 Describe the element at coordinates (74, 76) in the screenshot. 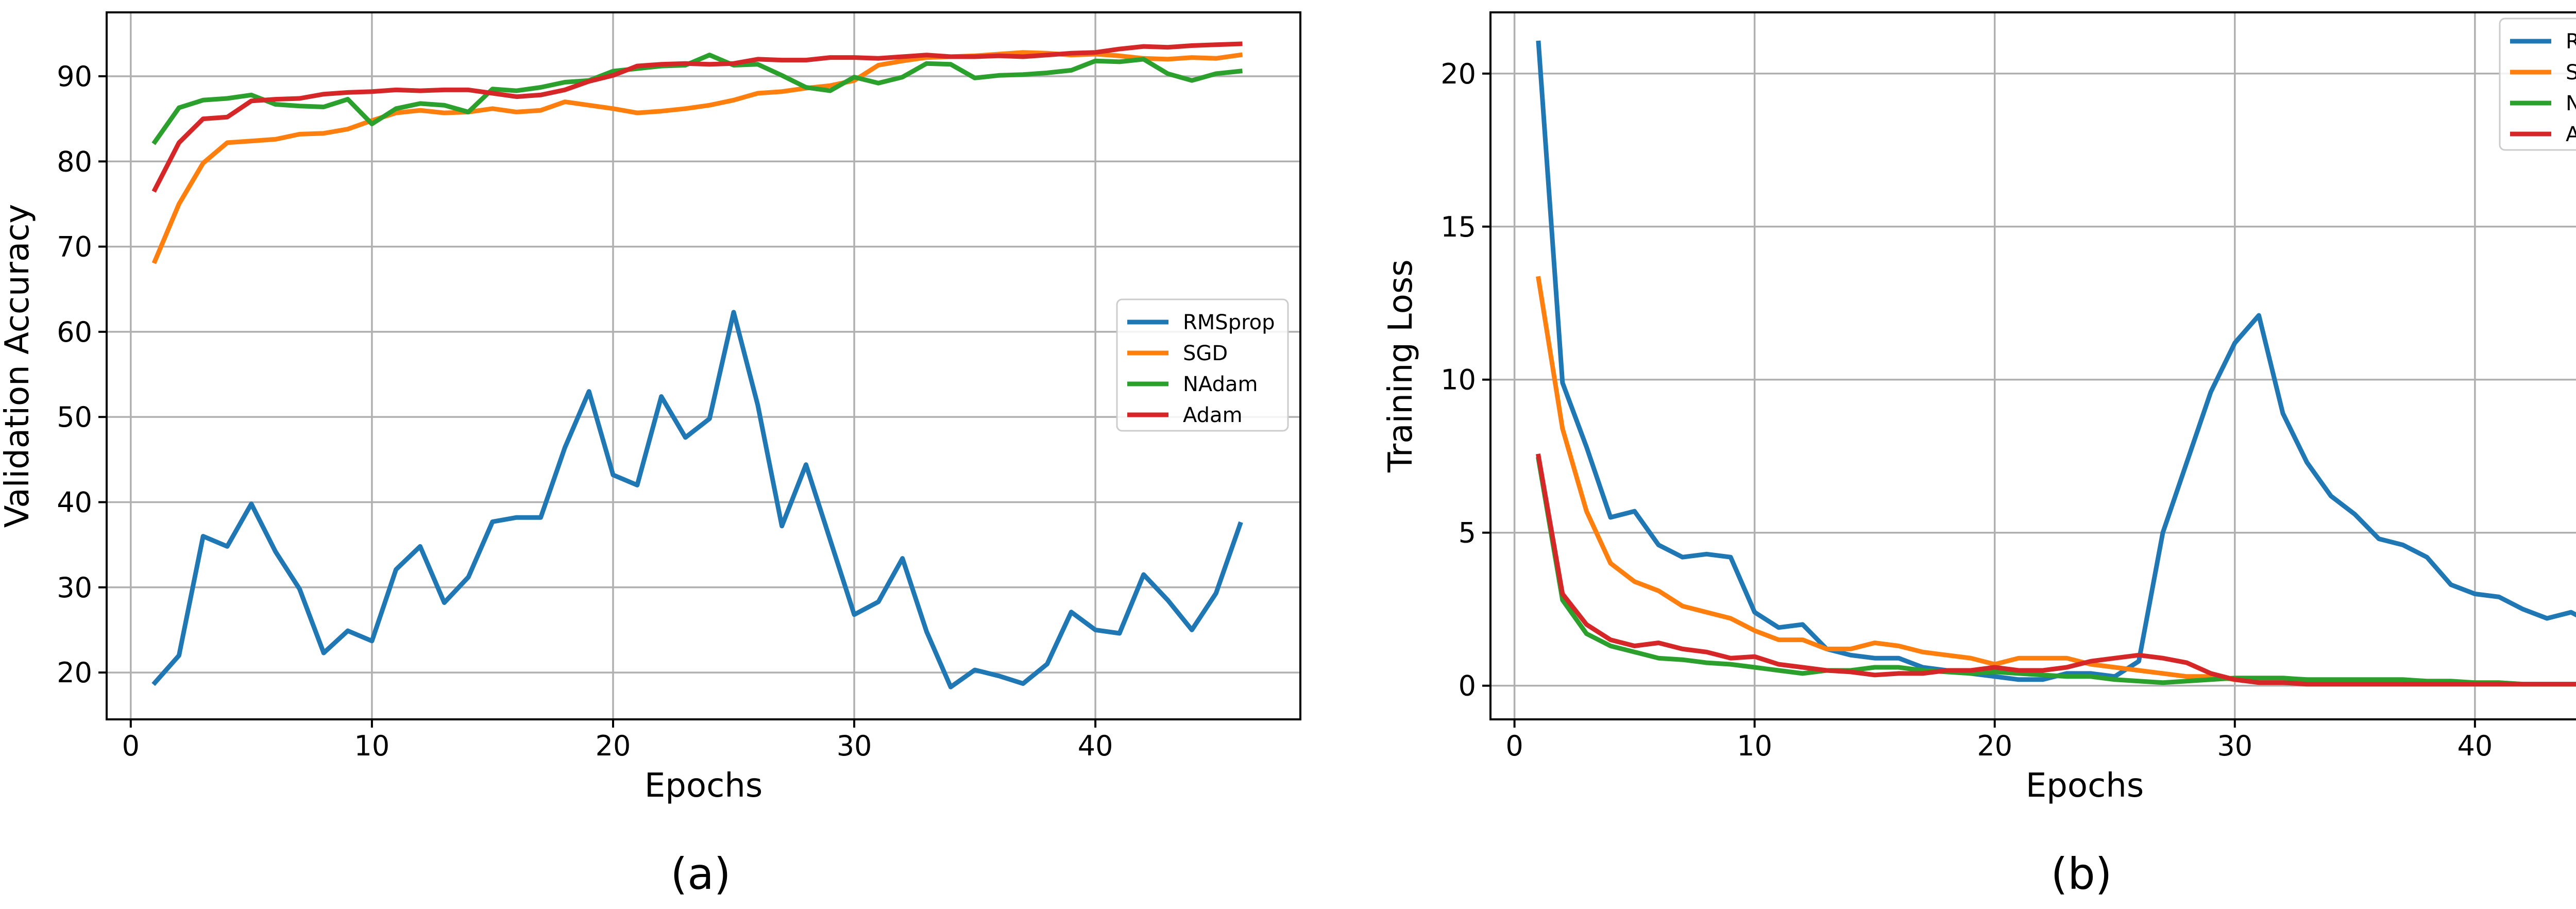

I see `y-tick-label: 90` at that location.